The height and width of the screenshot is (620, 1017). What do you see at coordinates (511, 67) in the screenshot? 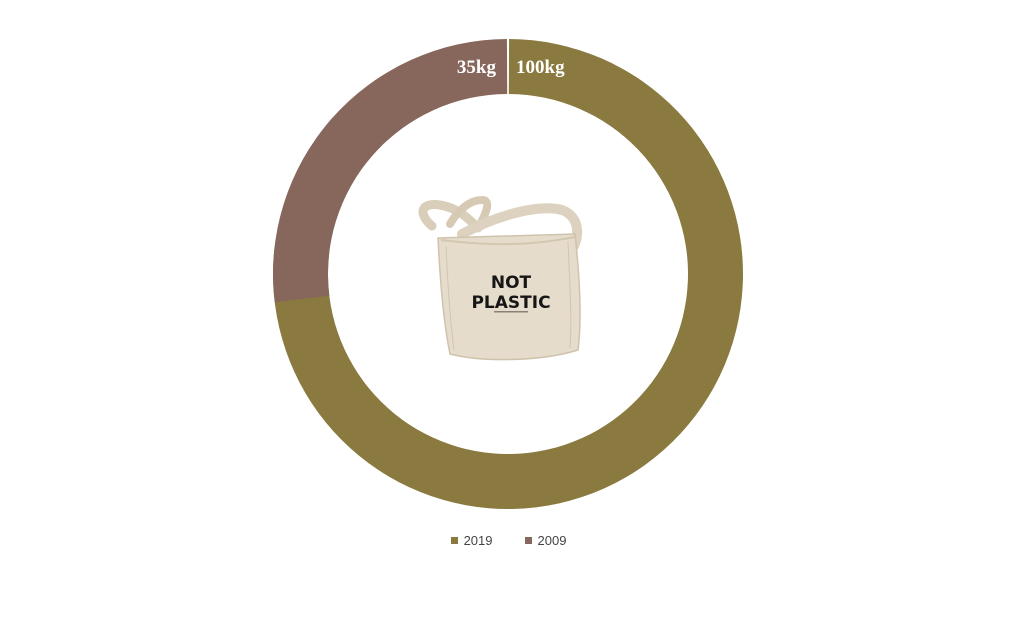
I see `data-labels-group: 100kg 35kg` at bounding box center [511, 67].